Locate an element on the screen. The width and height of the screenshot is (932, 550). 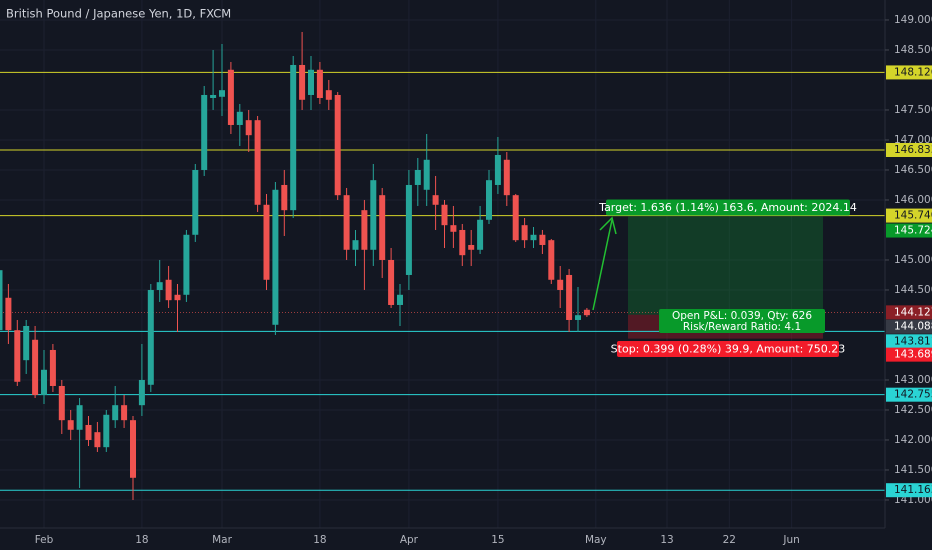
y-tick-label: 143.000 is located at coordinates (913, 380).